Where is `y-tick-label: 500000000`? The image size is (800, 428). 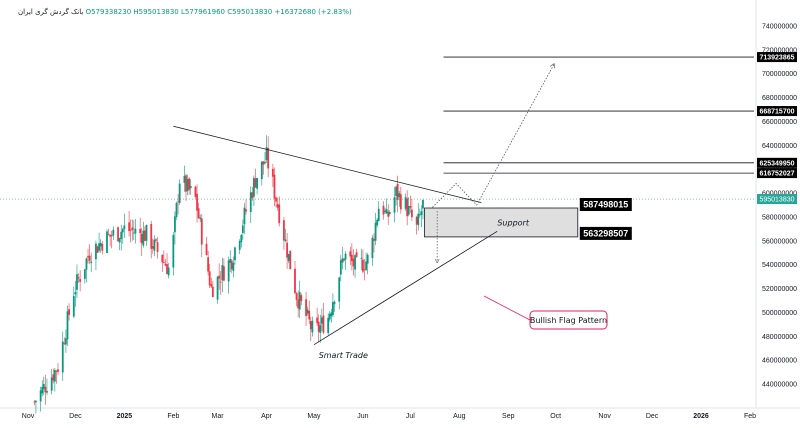
y-tick-label: 500000000 is located at coordinates (779, 313).